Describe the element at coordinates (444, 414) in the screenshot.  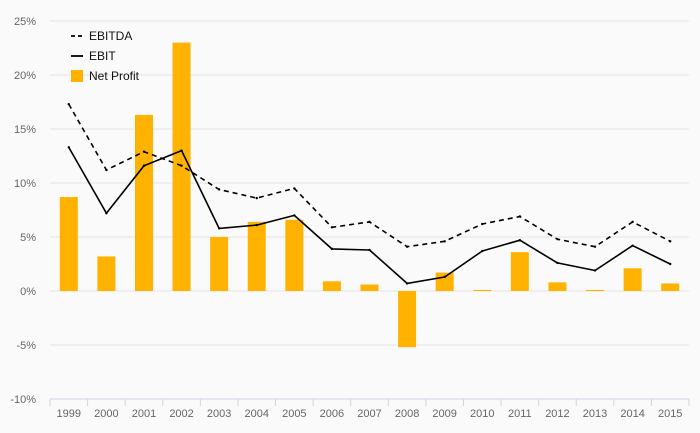
I see `x-tick-label: 2009` at that location.